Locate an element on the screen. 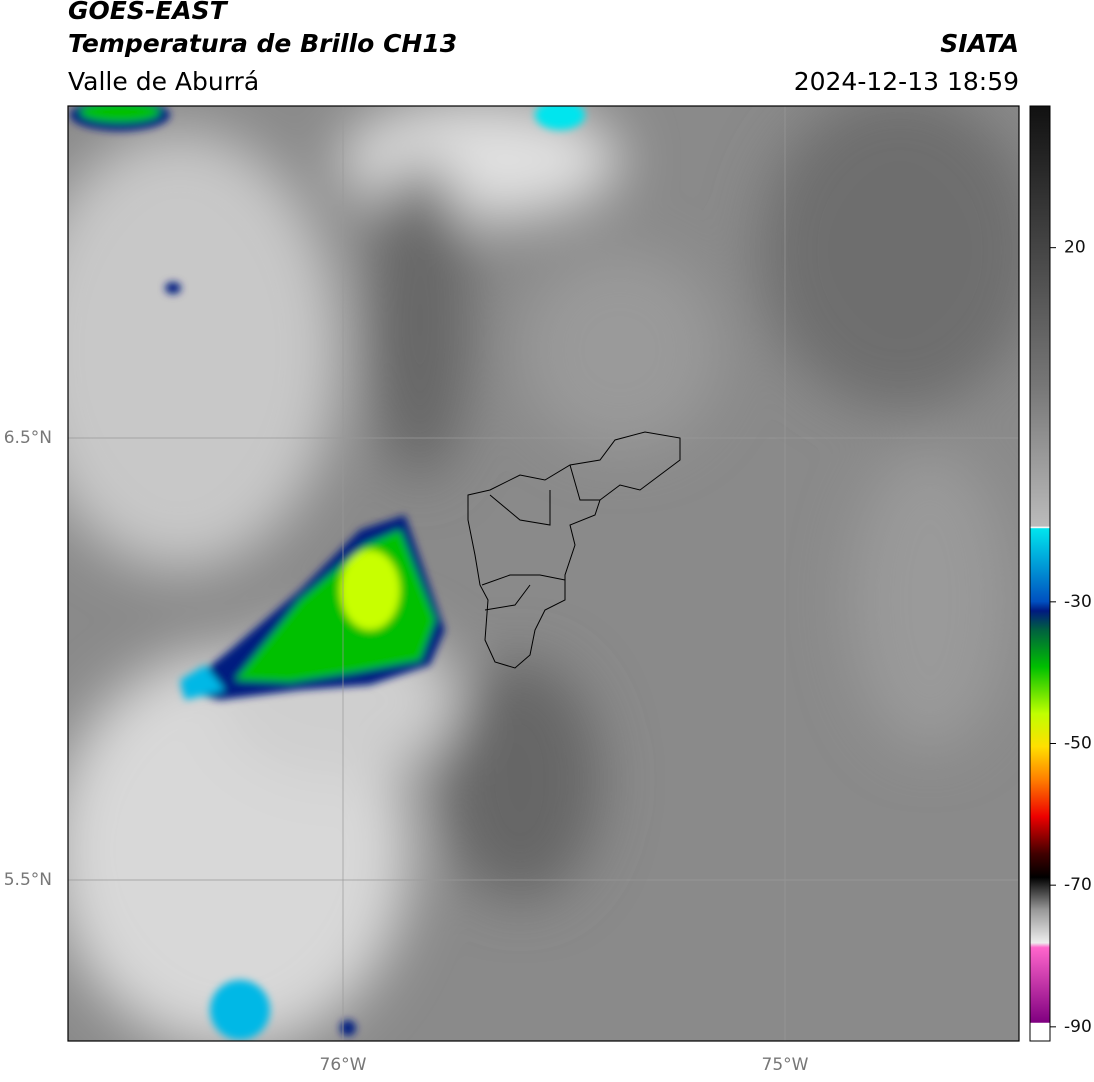 The width and height of the screenshot is (1094, 1082). datetime: 2024-12-13 18:59 is located at coordinates (906, 81).